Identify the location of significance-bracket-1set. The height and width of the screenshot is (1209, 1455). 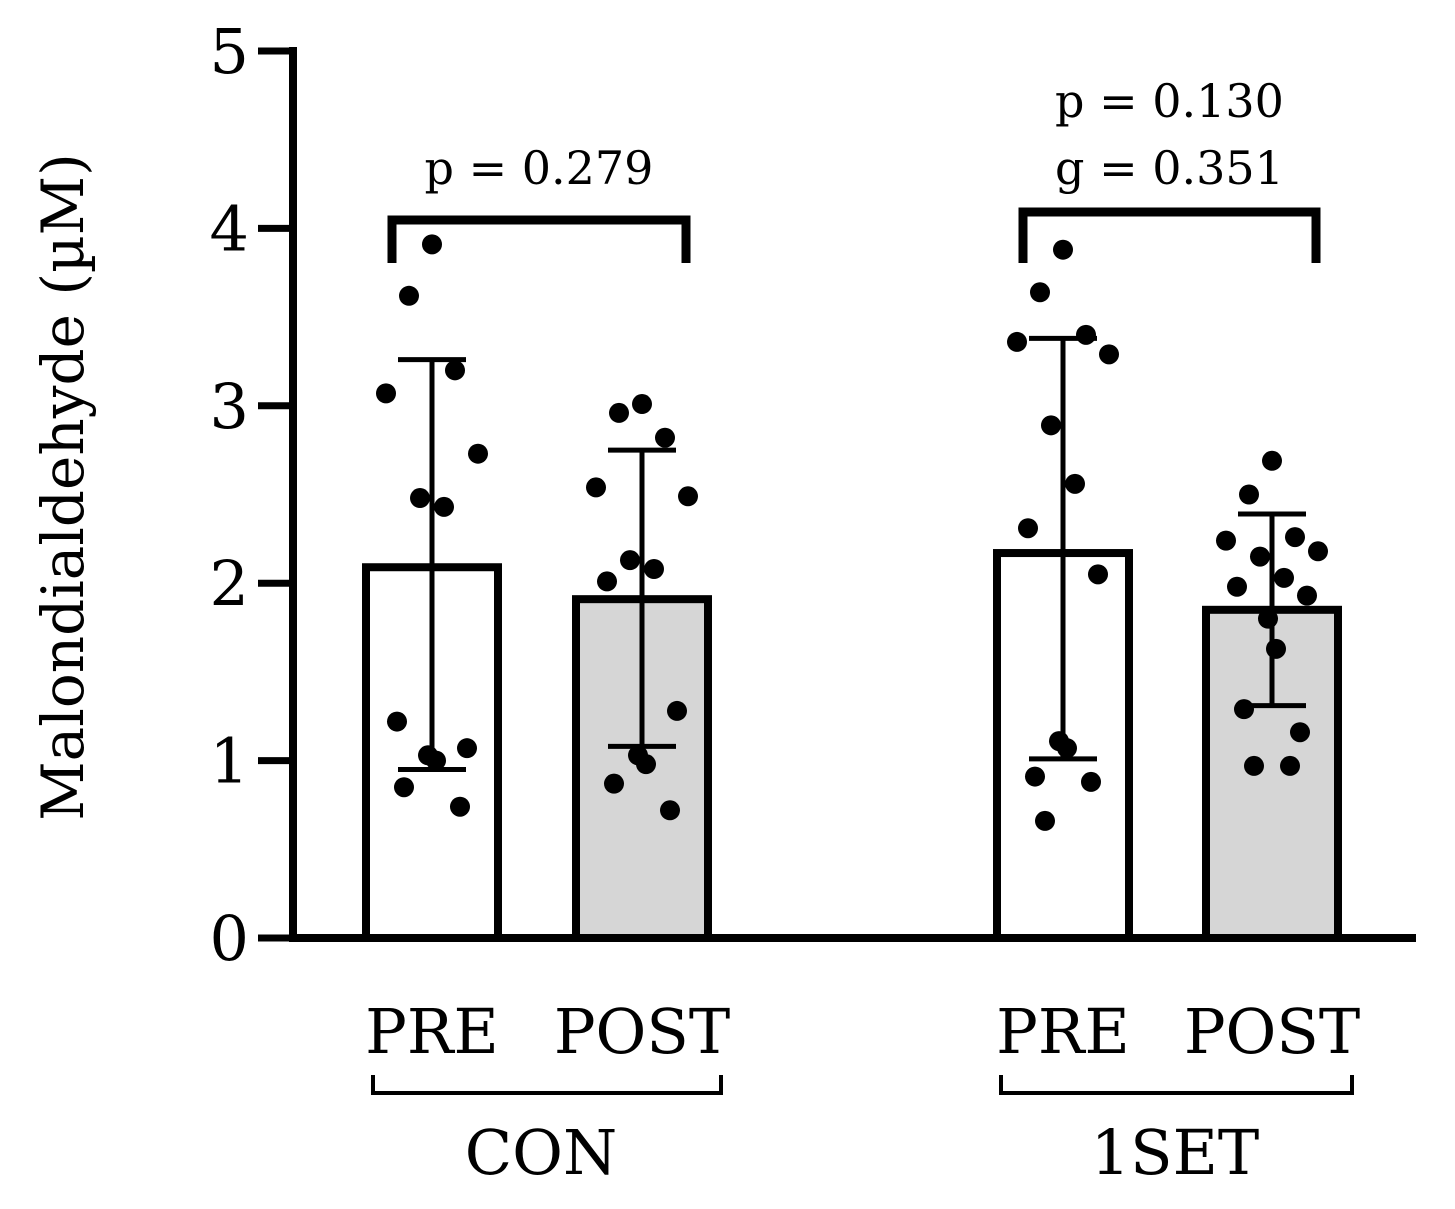
(1169, 235).